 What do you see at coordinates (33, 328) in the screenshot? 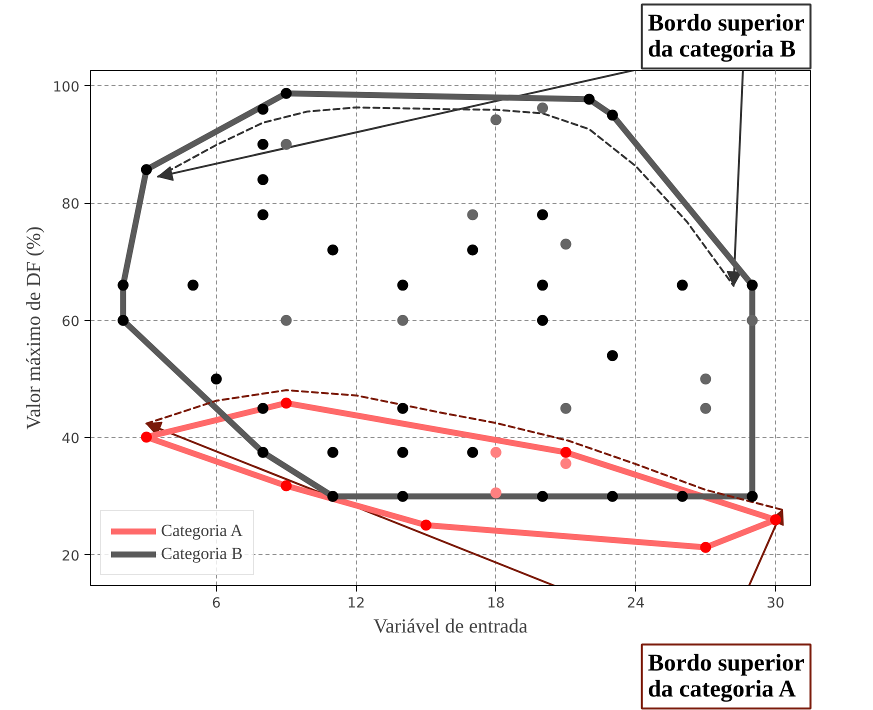
I see `y-axis-title: Valor máximo de DF (%)` at bounding box center [33, 328].